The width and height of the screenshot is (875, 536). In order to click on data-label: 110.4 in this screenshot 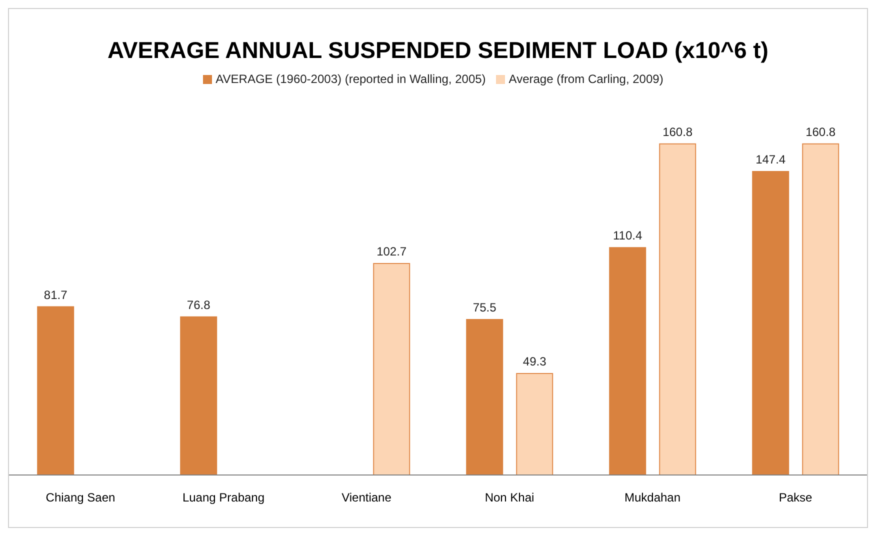, I will do `click(627, 235)`.